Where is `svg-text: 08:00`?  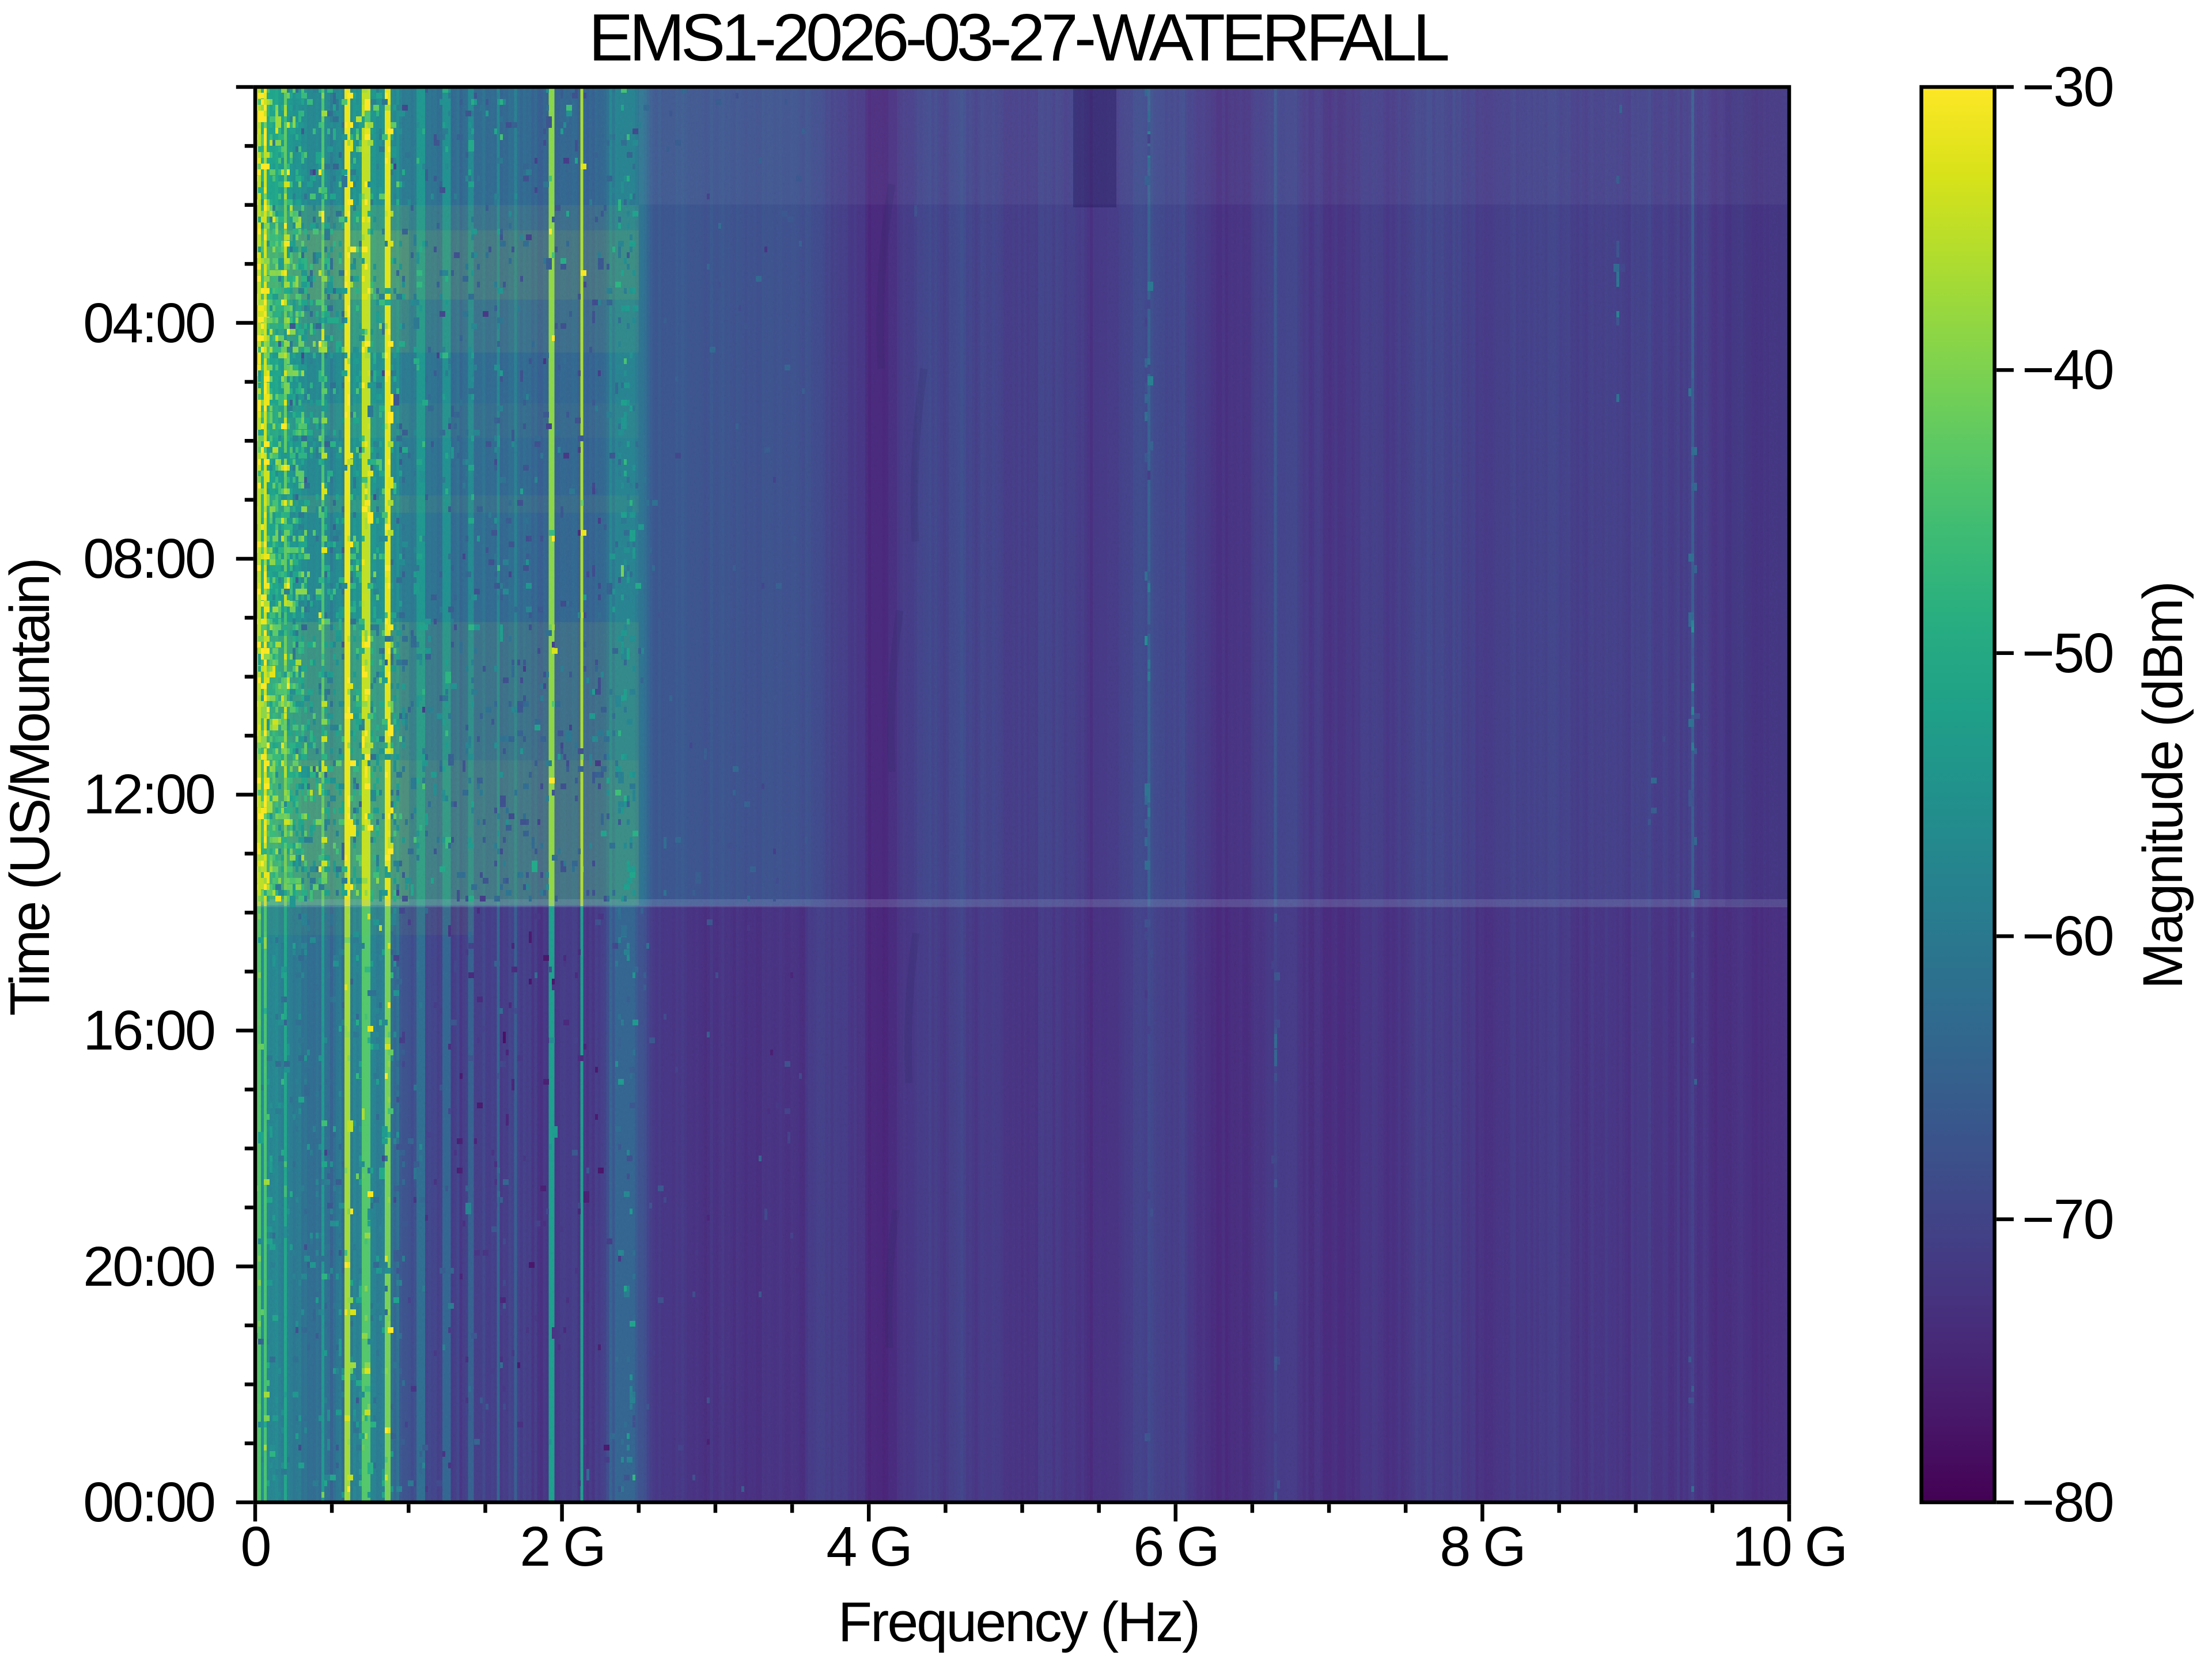 svg-text: 08:00 is located at coordinates (148, 558).